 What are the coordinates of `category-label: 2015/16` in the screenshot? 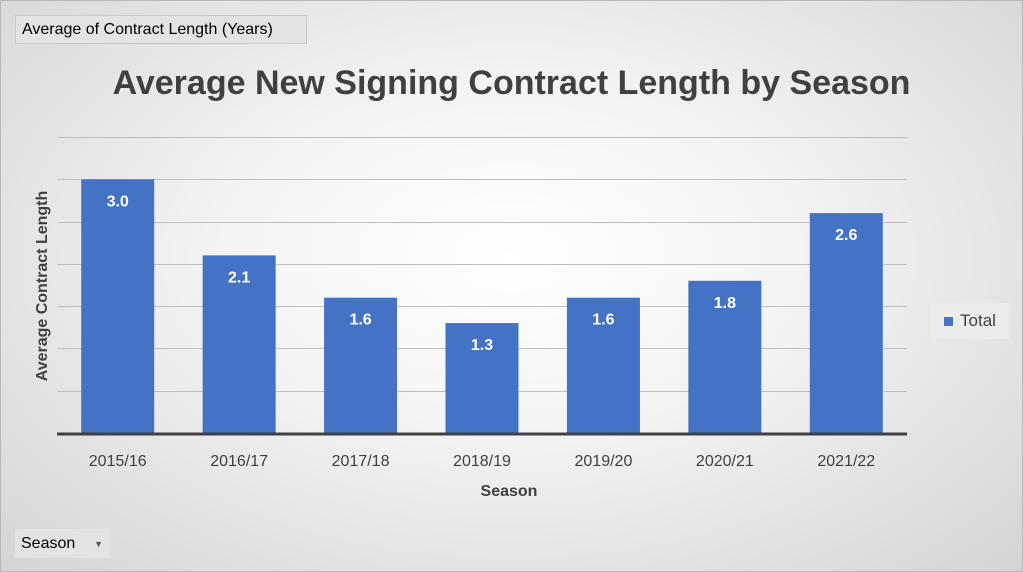 It's located at (118, 461).